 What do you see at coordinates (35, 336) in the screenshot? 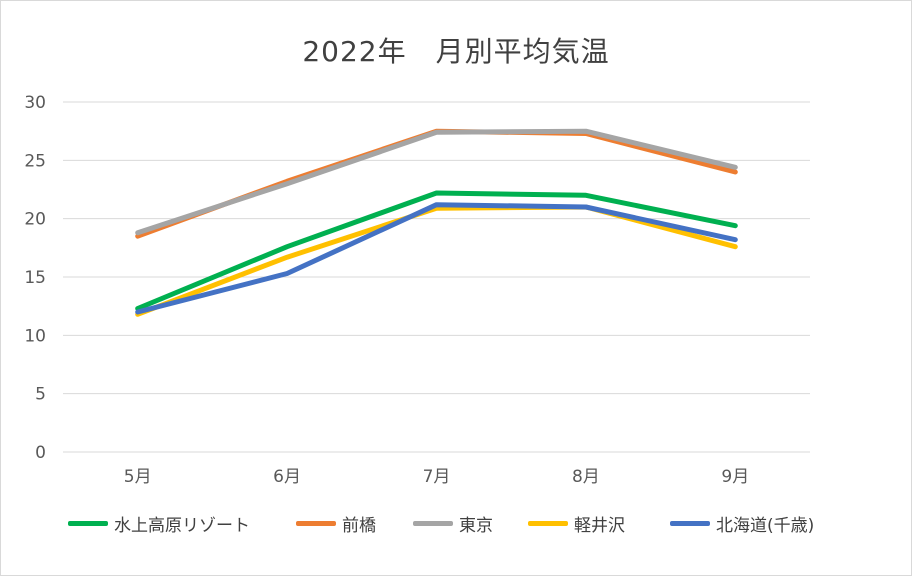
I see `y-tick-label: 10` at bounding box center [35, 336].